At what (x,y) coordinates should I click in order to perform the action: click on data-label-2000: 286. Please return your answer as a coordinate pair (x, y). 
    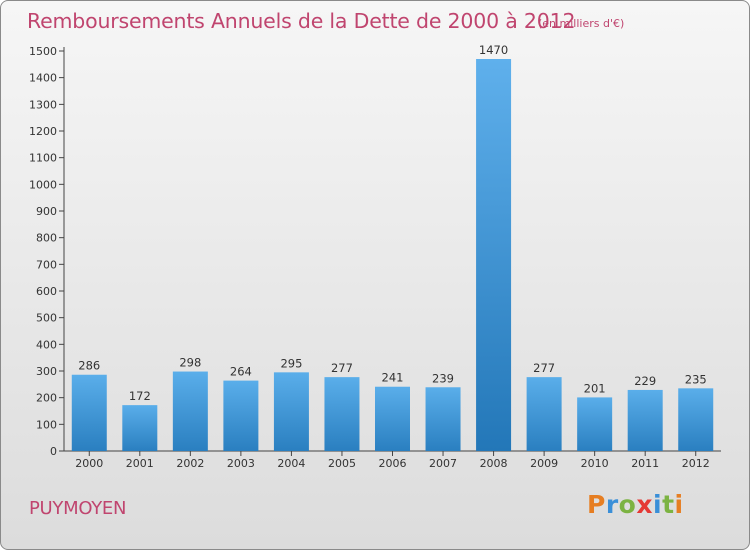
    Looking at the image, I should click on (89, 366).